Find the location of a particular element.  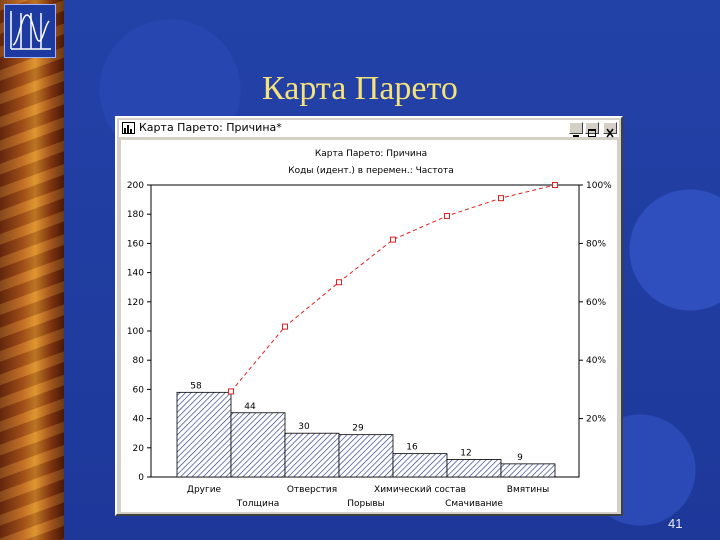

minimize-button is located at coordinates (576, 129).